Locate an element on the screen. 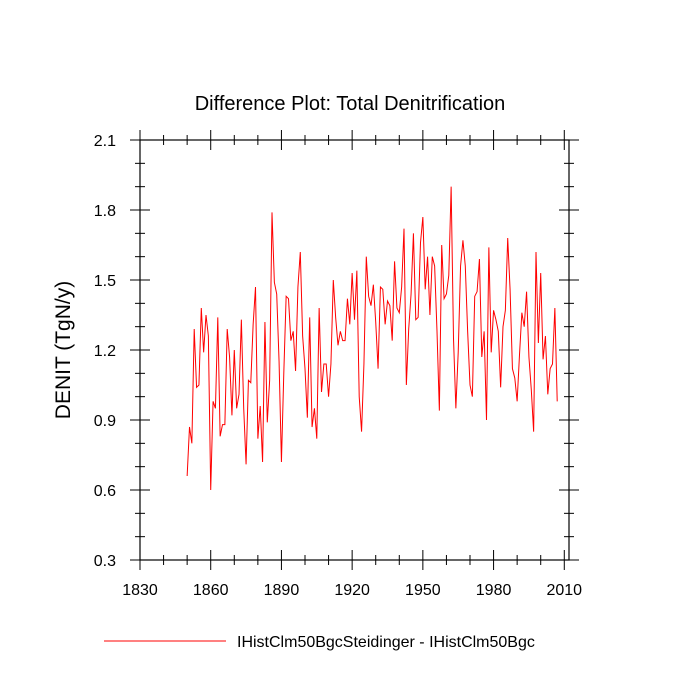 The image size is (700, 700). legend: IHistClm50BgcSteidinger - IHistClm50Bgc is located at coordinates (319, 642).